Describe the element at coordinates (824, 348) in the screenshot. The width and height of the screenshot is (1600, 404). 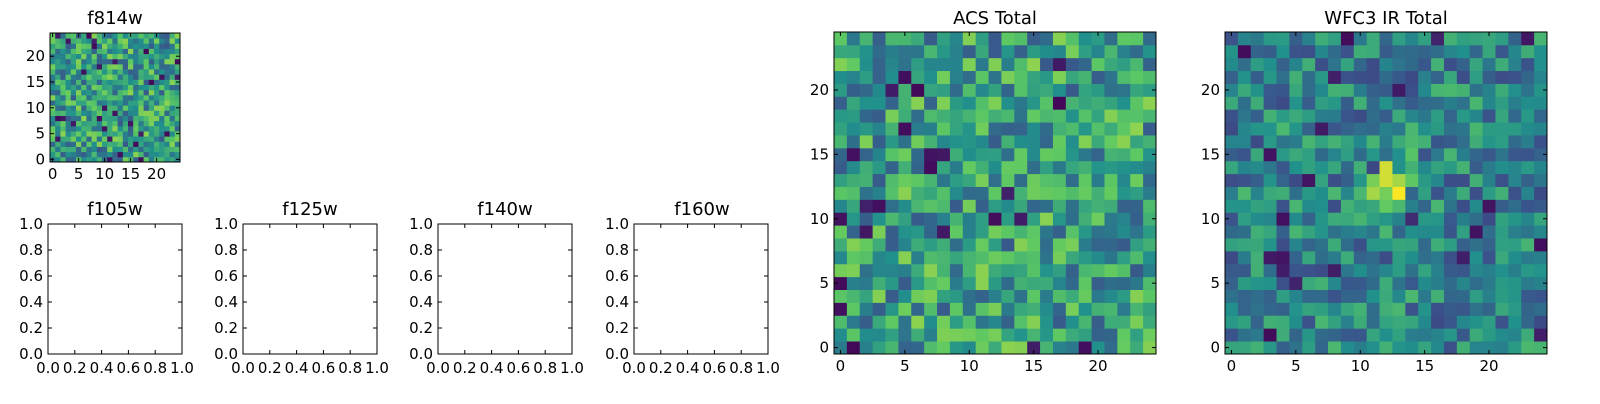
I see `y-tick-label: 0` at that location.